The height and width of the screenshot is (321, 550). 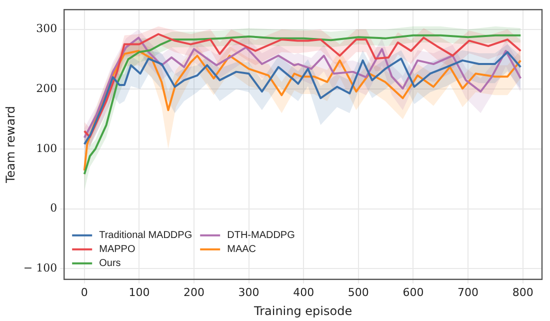 What do you see at coordinates (10, 145) in the screenshot?
I see `y-axis-title: Team reward` at bounding box center [10, 145].